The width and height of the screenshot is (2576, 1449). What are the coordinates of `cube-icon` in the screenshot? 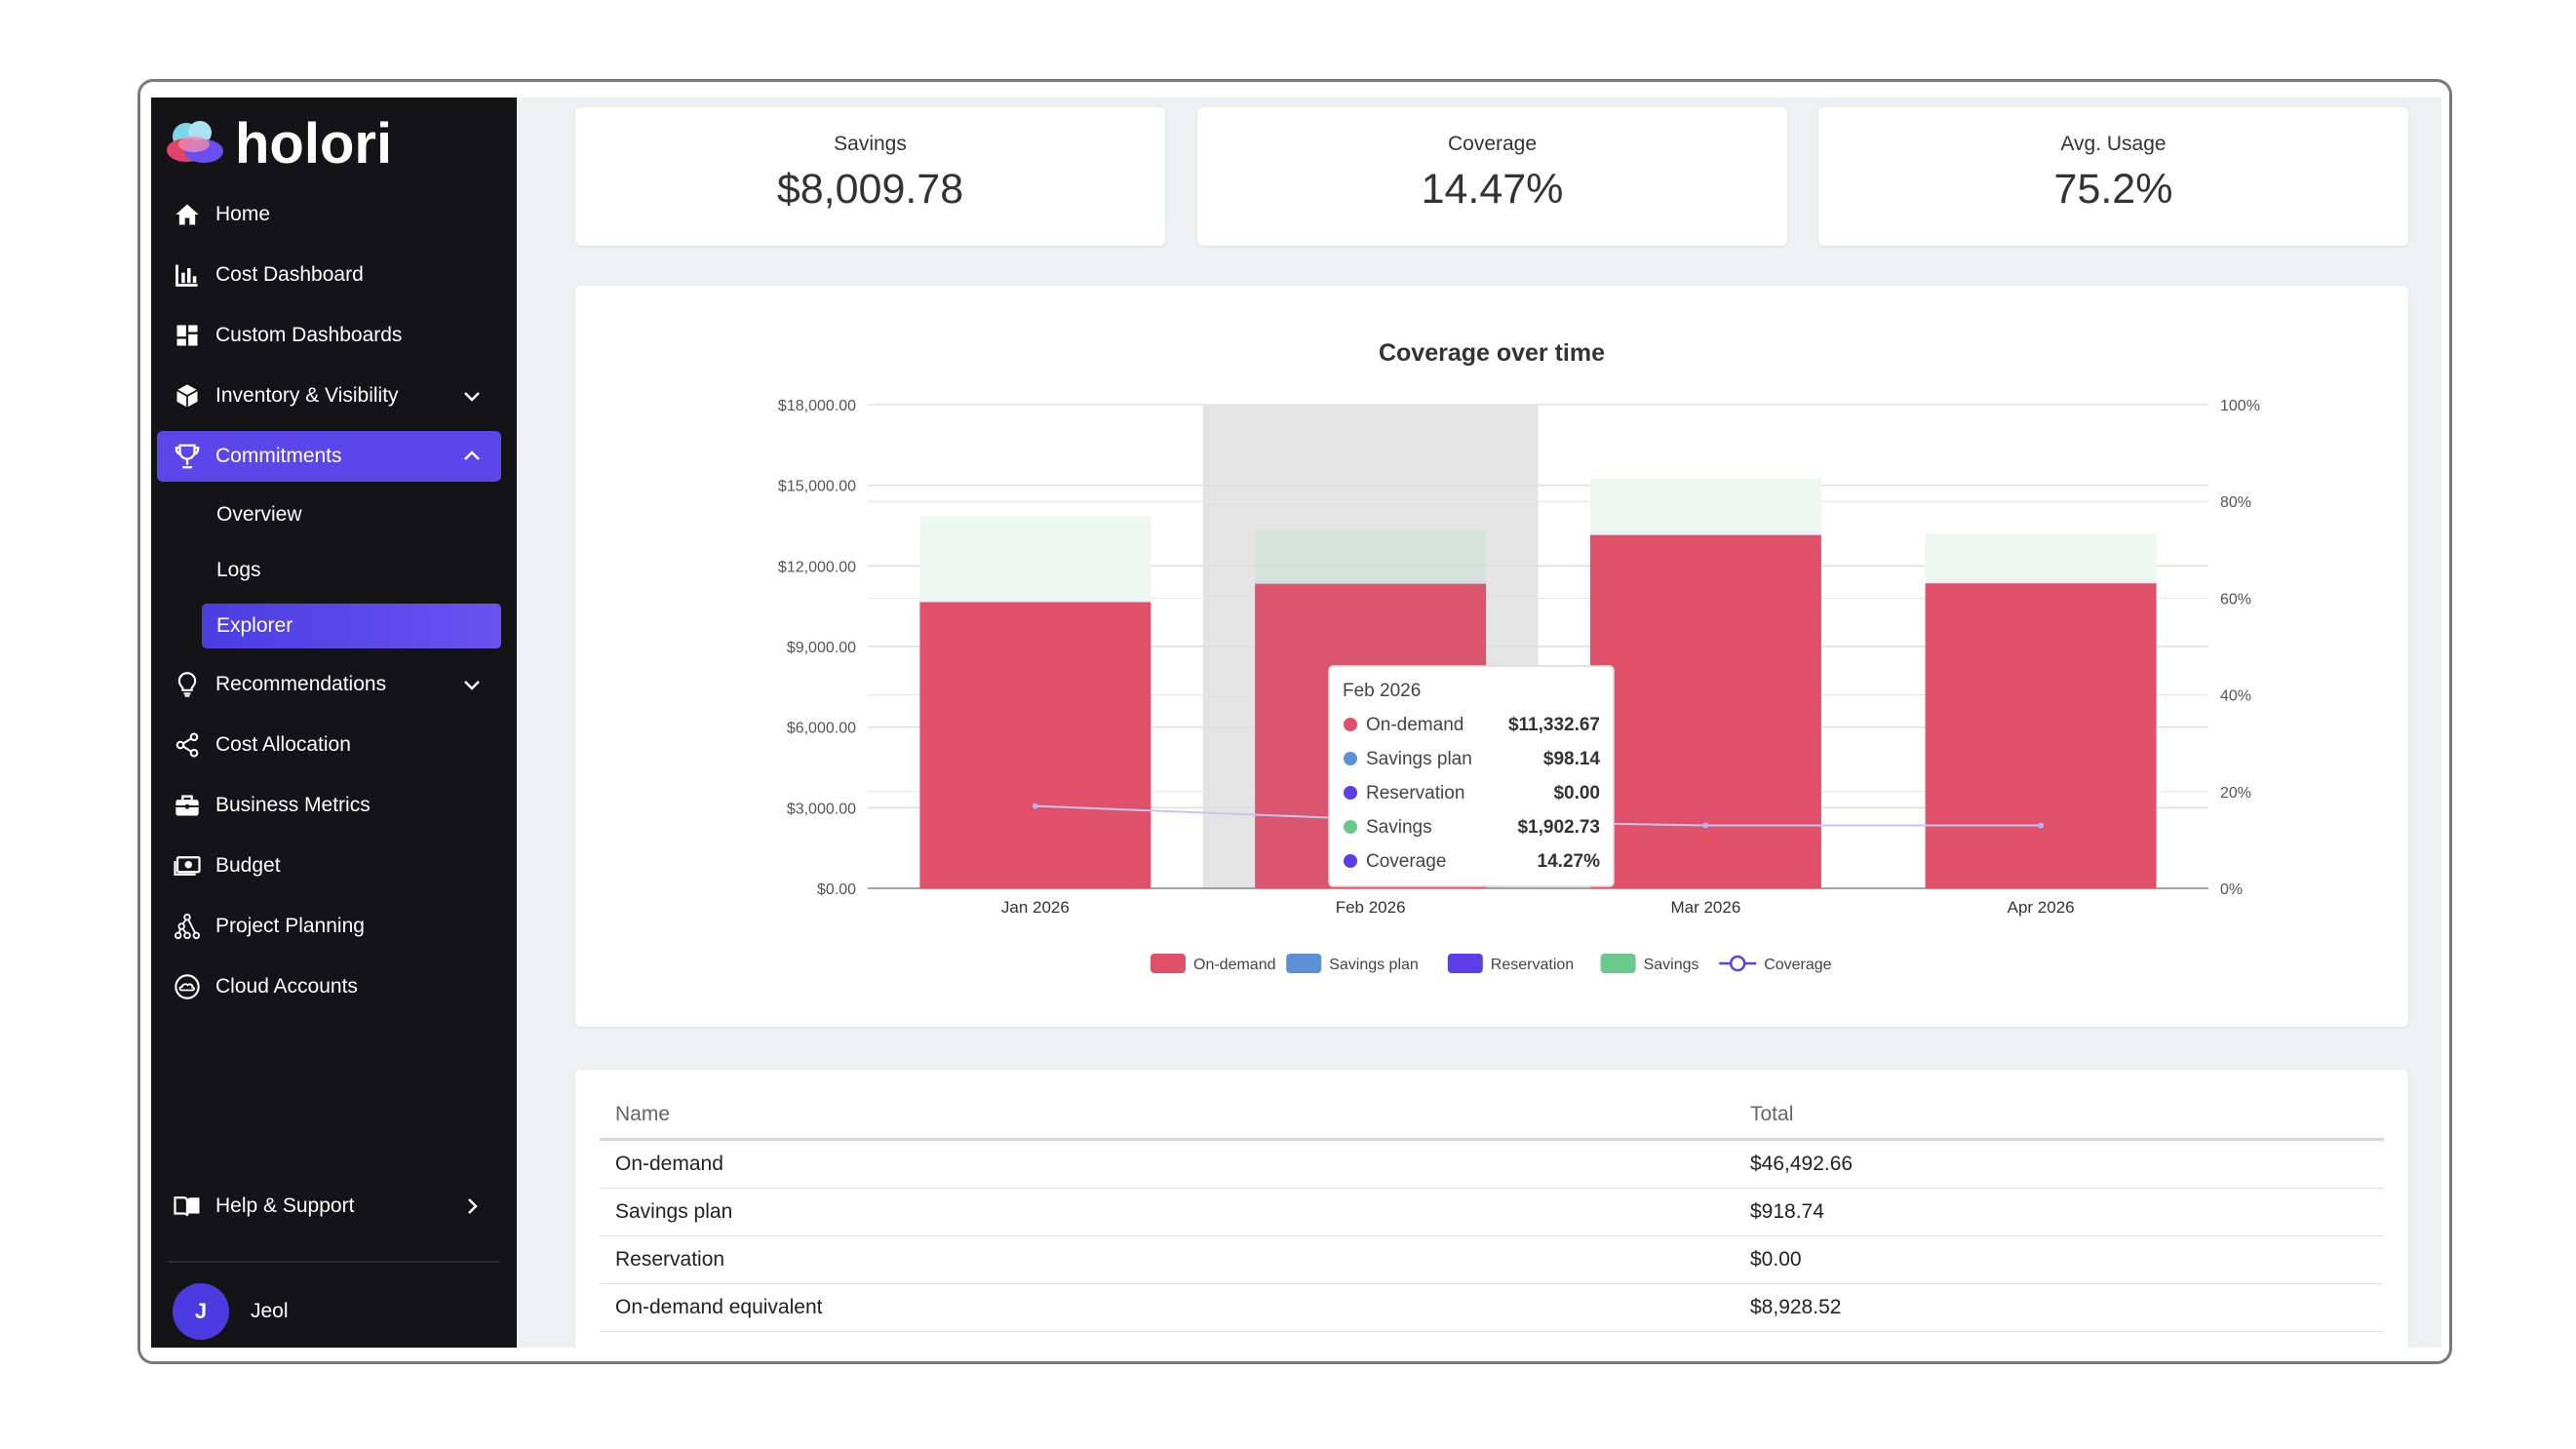 It's located at (187, 395).